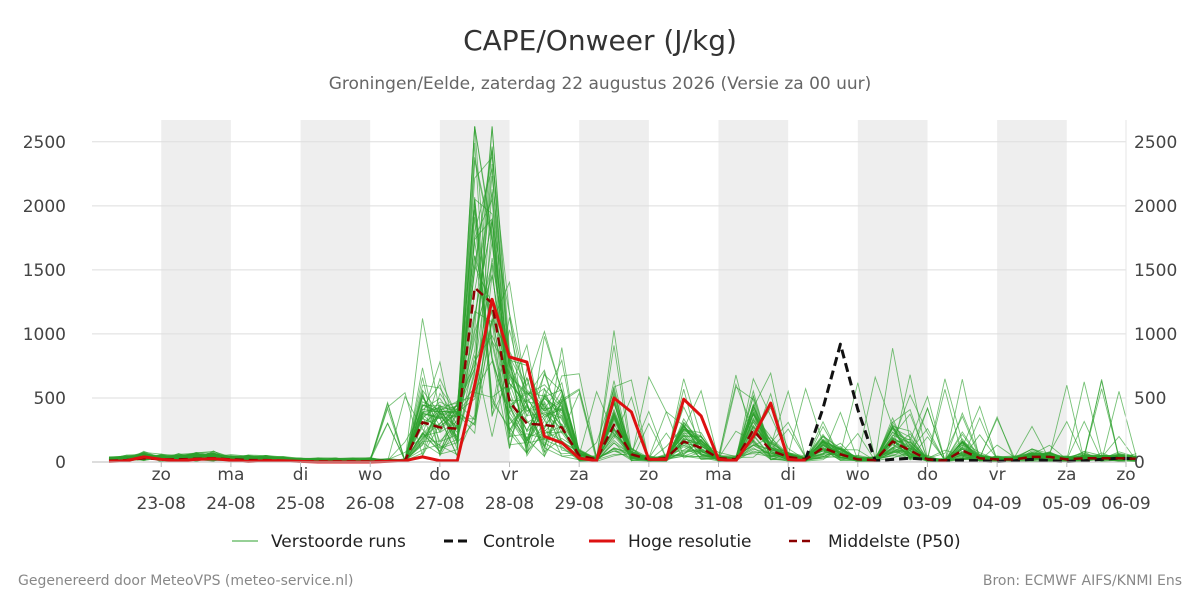 The width and height of the screenshot is (1200, 600). What do you see at coordinates (787, 504) in the screenshot?
I see `x-tick-date: 01-09` at bounding box center [787, 504].